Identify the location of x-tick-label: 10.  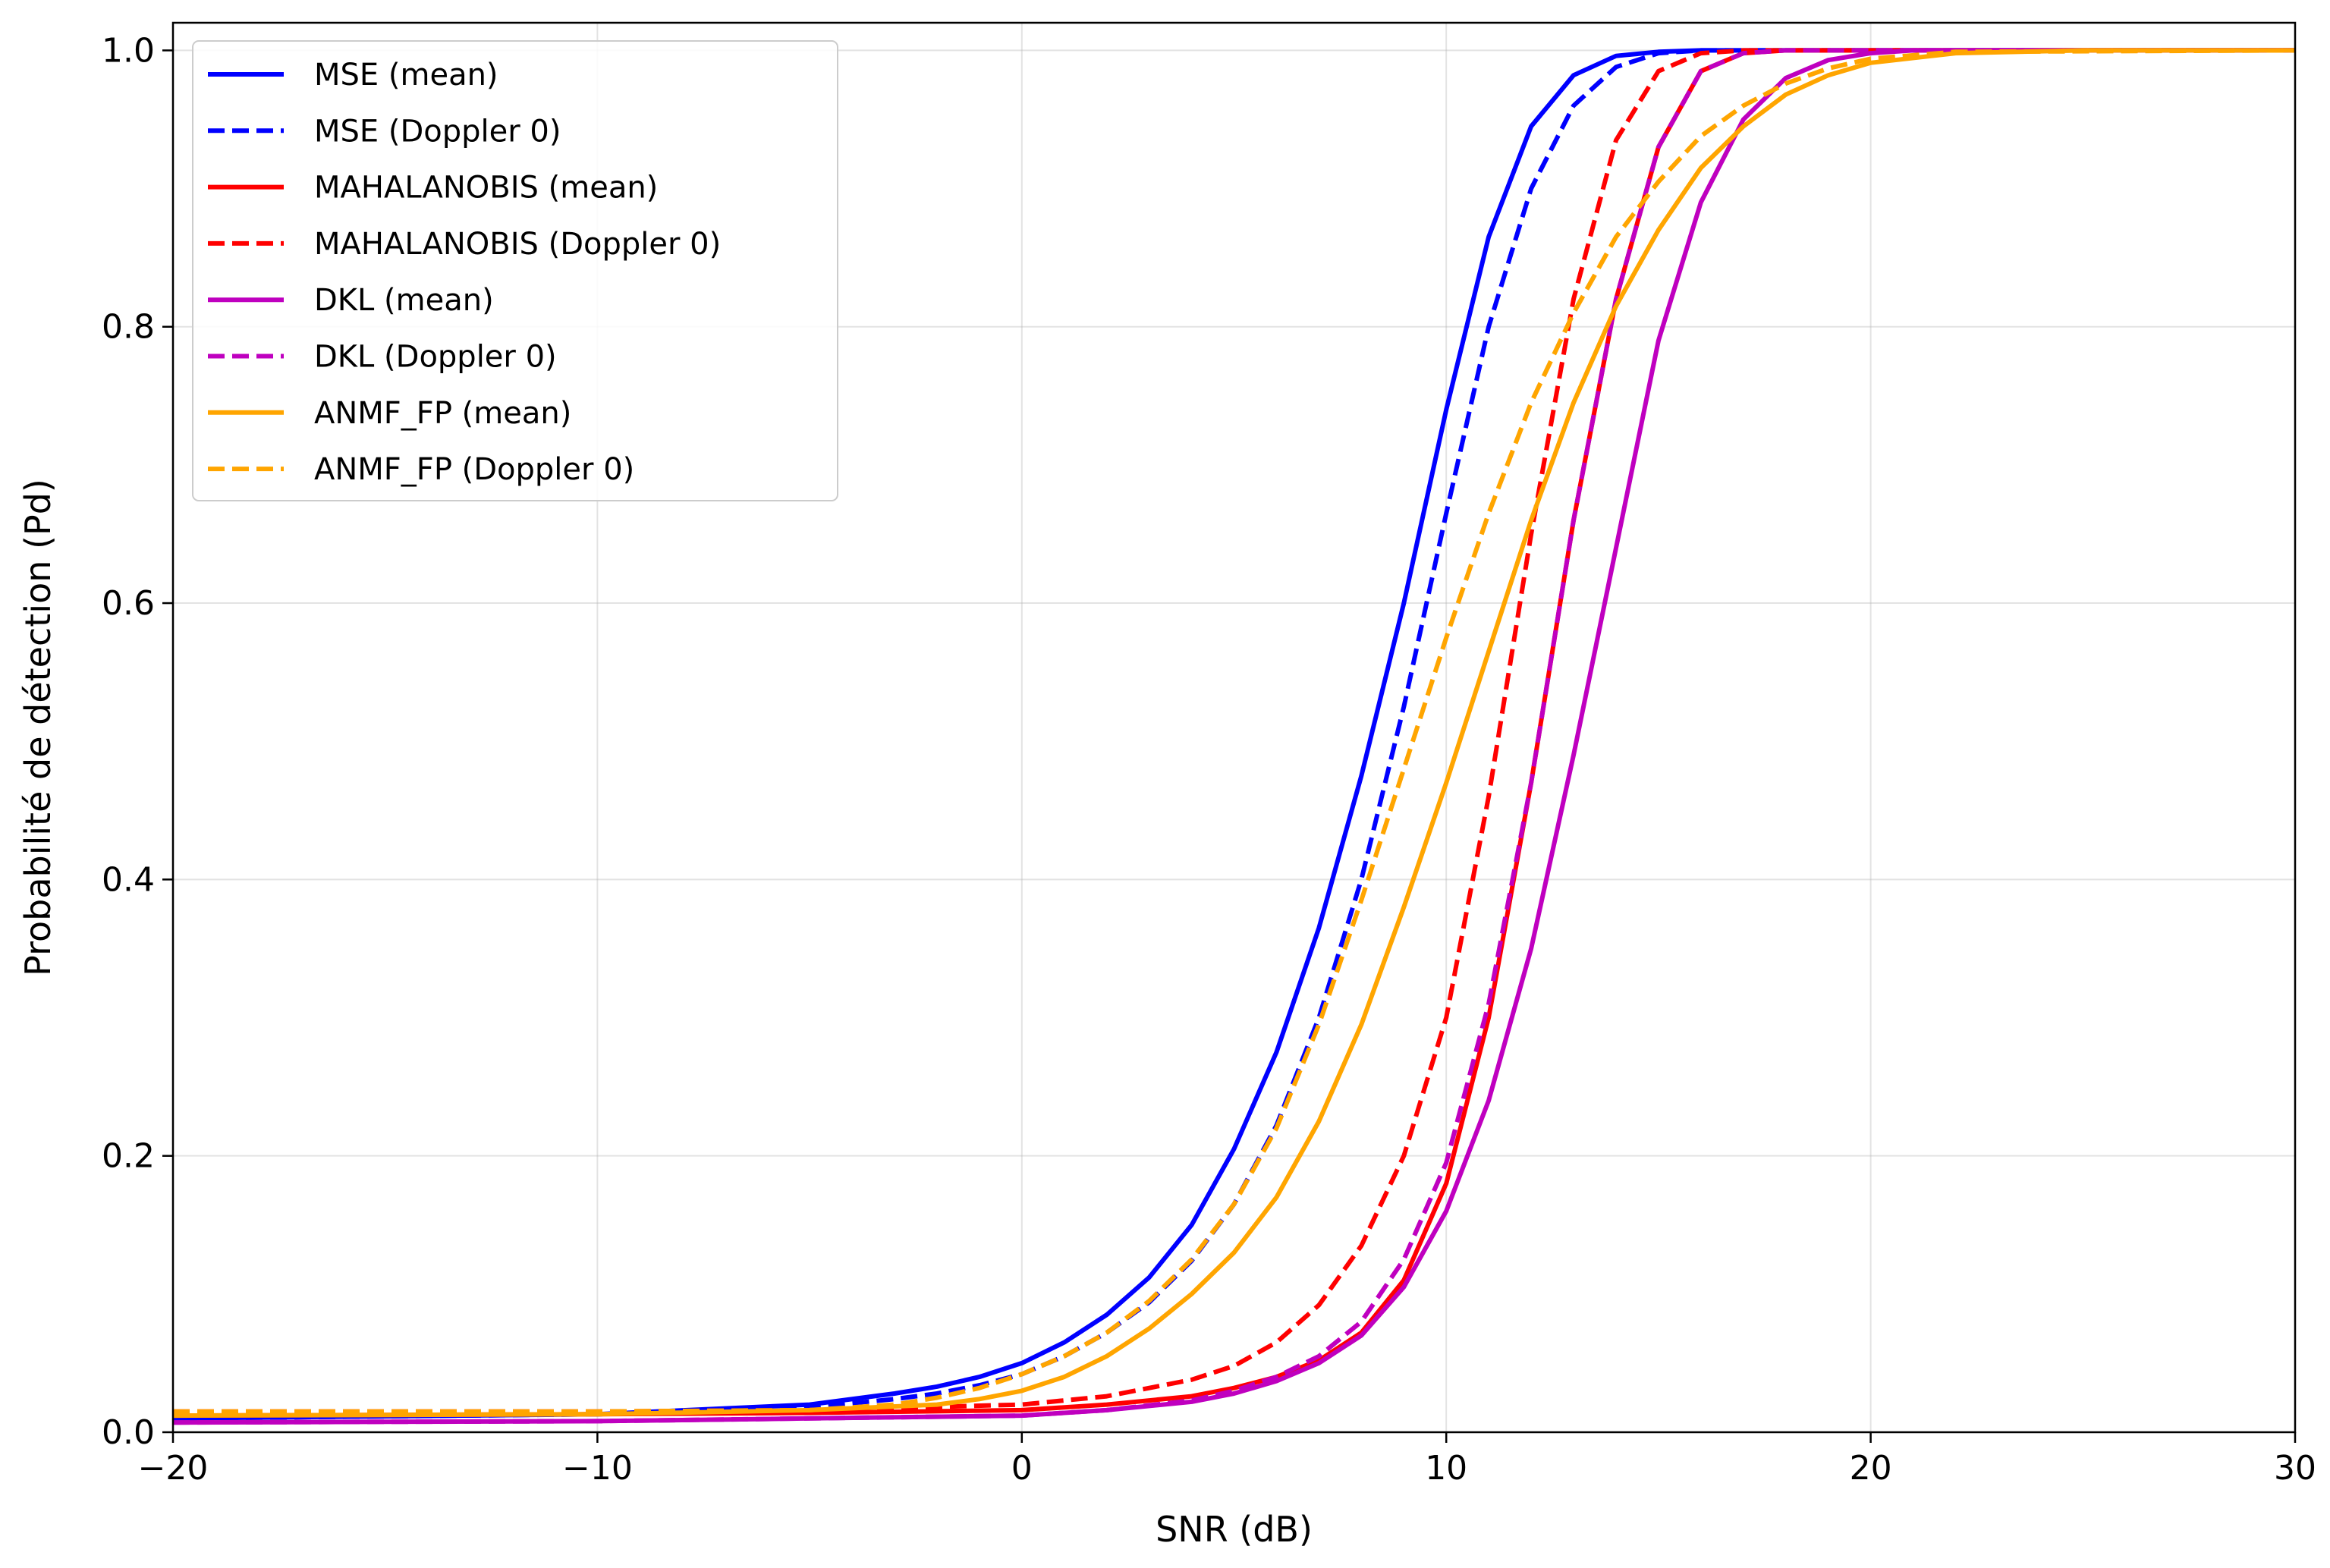
(1446, 1468).